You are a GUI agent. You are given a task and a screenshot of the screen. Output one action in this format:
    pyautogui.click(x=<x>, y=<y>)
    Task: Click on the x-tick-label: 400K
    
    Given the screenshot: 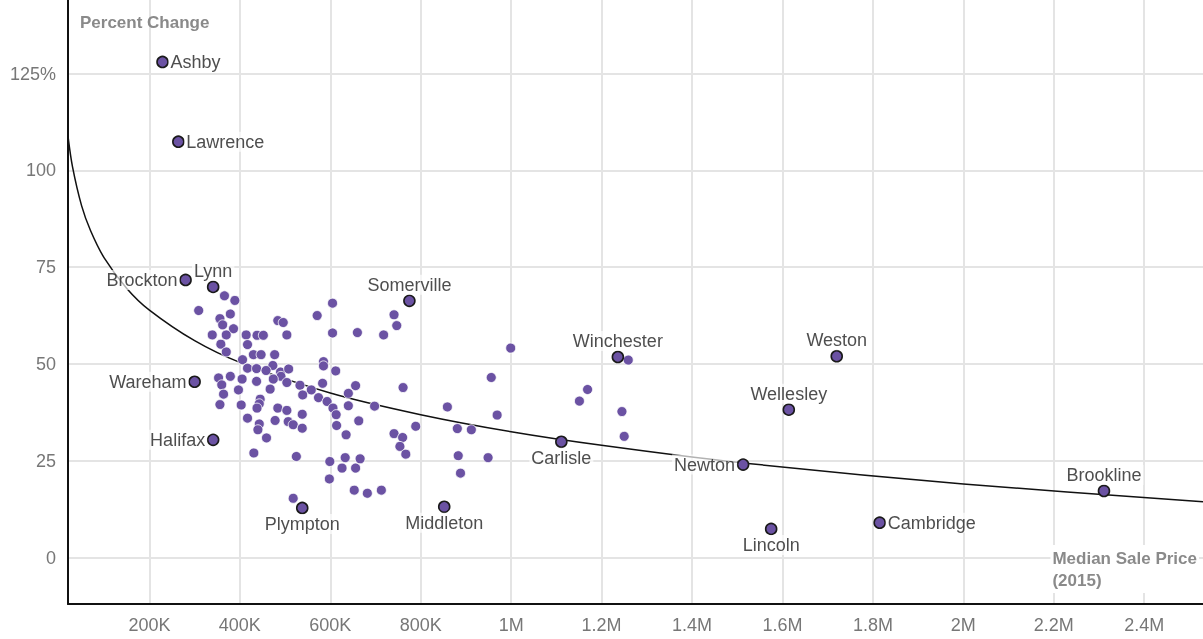 What is the action you would take?
    pyautogui.click(x=239, y=625)
    